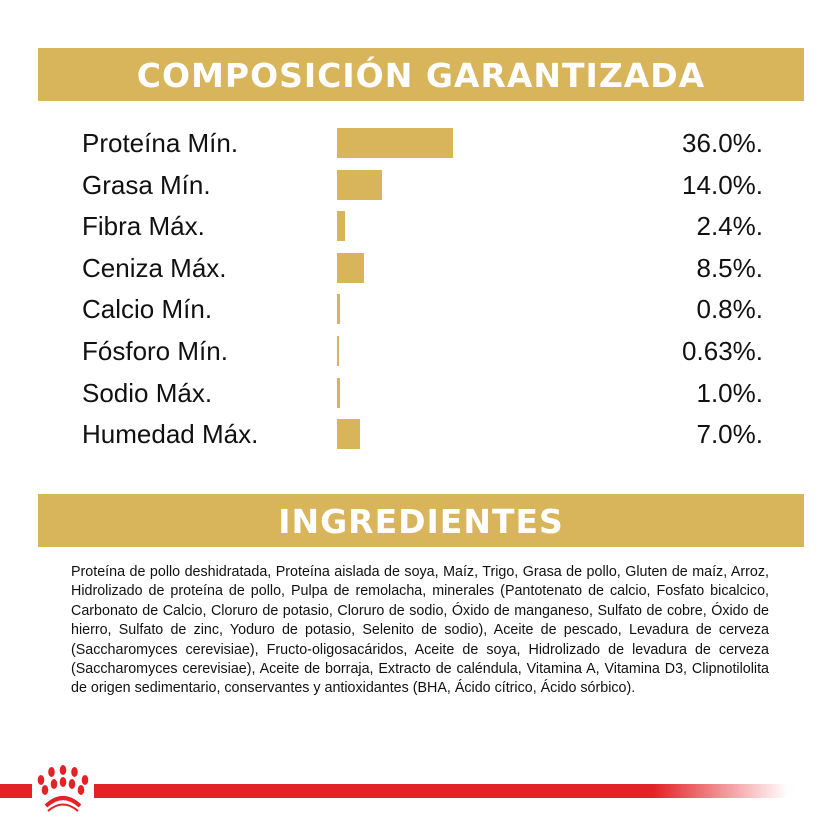 Image resolution: width=840 pixels, height=837 pixels. I want to click on composition-row: Fibra Máx. 2.4%., so click(420, 226).